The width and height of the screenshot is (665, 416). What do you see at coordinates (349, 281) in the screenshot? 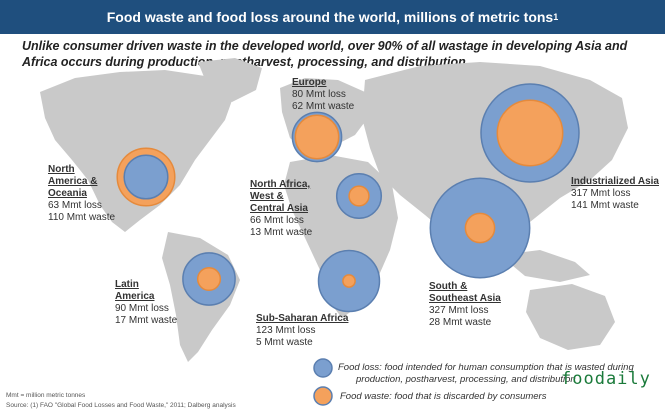
I see `bubble-waste-sub-saharan-africa` at bounding box center [349, 281].